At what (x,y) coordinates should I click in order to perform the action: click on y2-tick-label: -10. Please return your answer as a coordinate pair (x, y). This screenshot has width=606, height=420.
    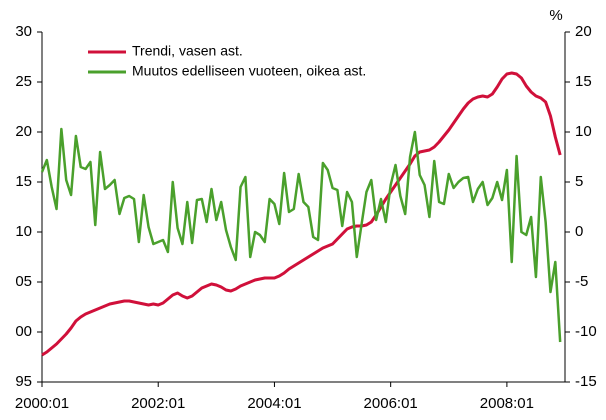
    Looking at the image, I should click on (586, 331).